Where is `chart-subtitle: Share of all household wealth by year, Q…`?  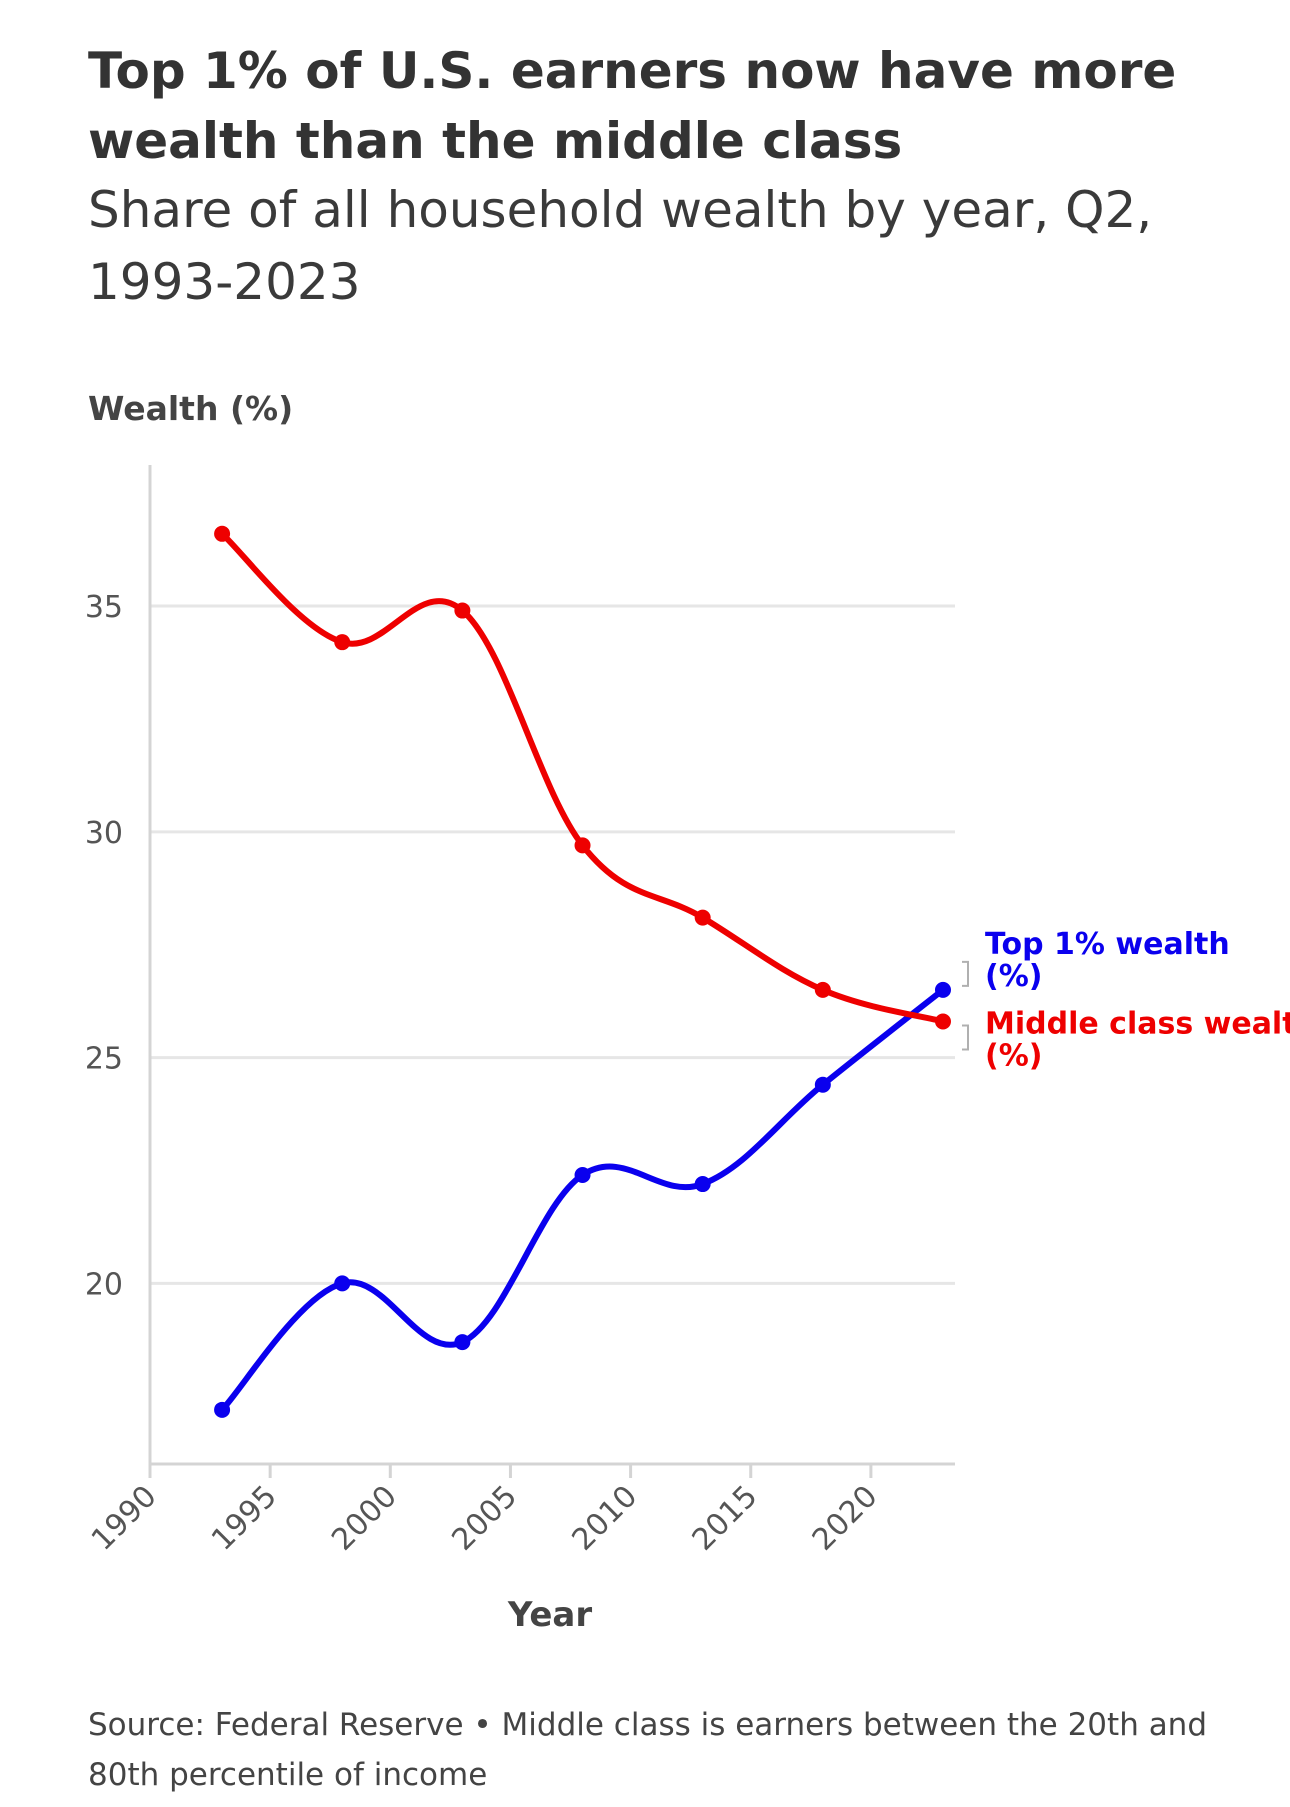
chart-subtitle: Share of all household wealth by year, Q… is located at coordinates (620, 246).